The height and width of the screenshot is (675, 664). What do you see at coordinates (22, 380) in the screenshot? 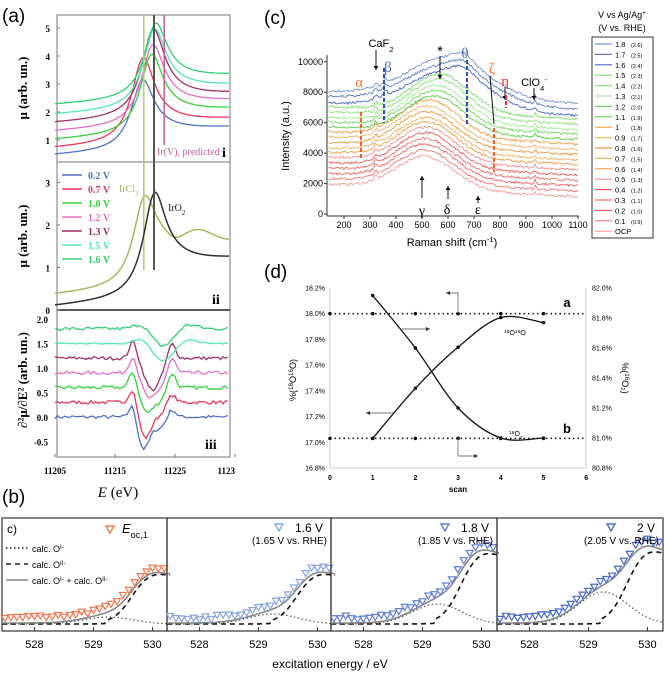
I see `y-axis-title: ∂²μ/∂E² (arb. un.)` at bounding box center [22, 380].